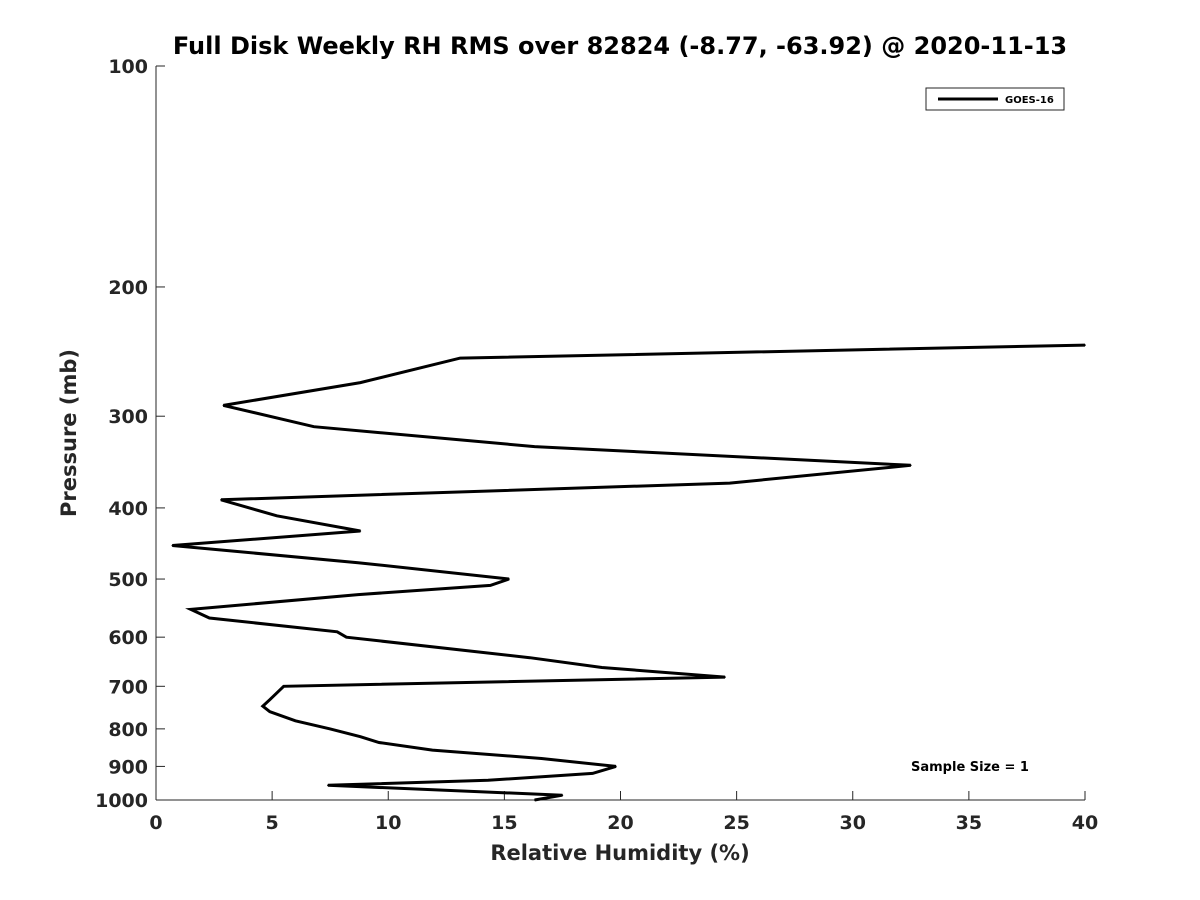 Image resolution: width=1200 pixels, height=900 pixels. I want to click on y-tick-label: 200, so click(128, 288).